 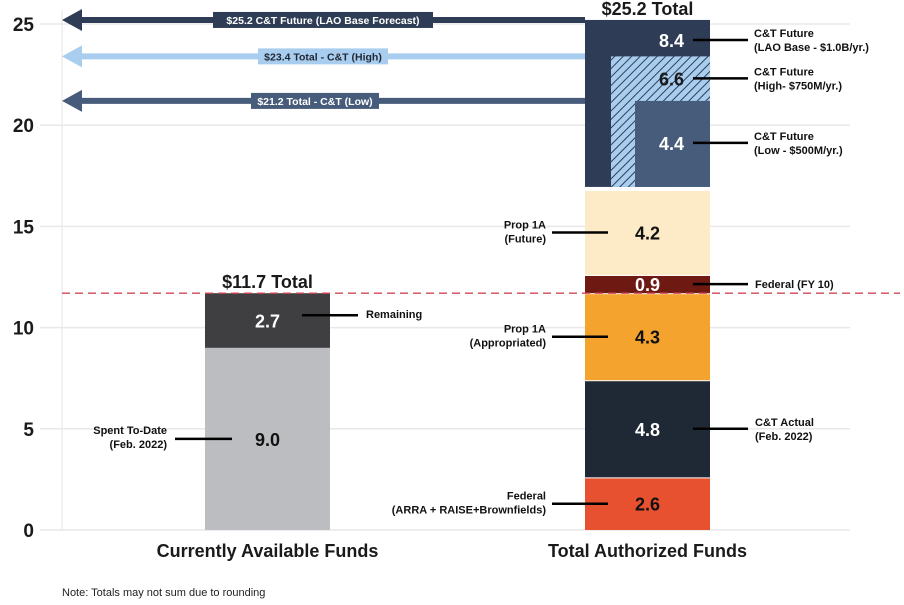 I want to click on segment-value-label: 2.7, so click(x=267, y=322).